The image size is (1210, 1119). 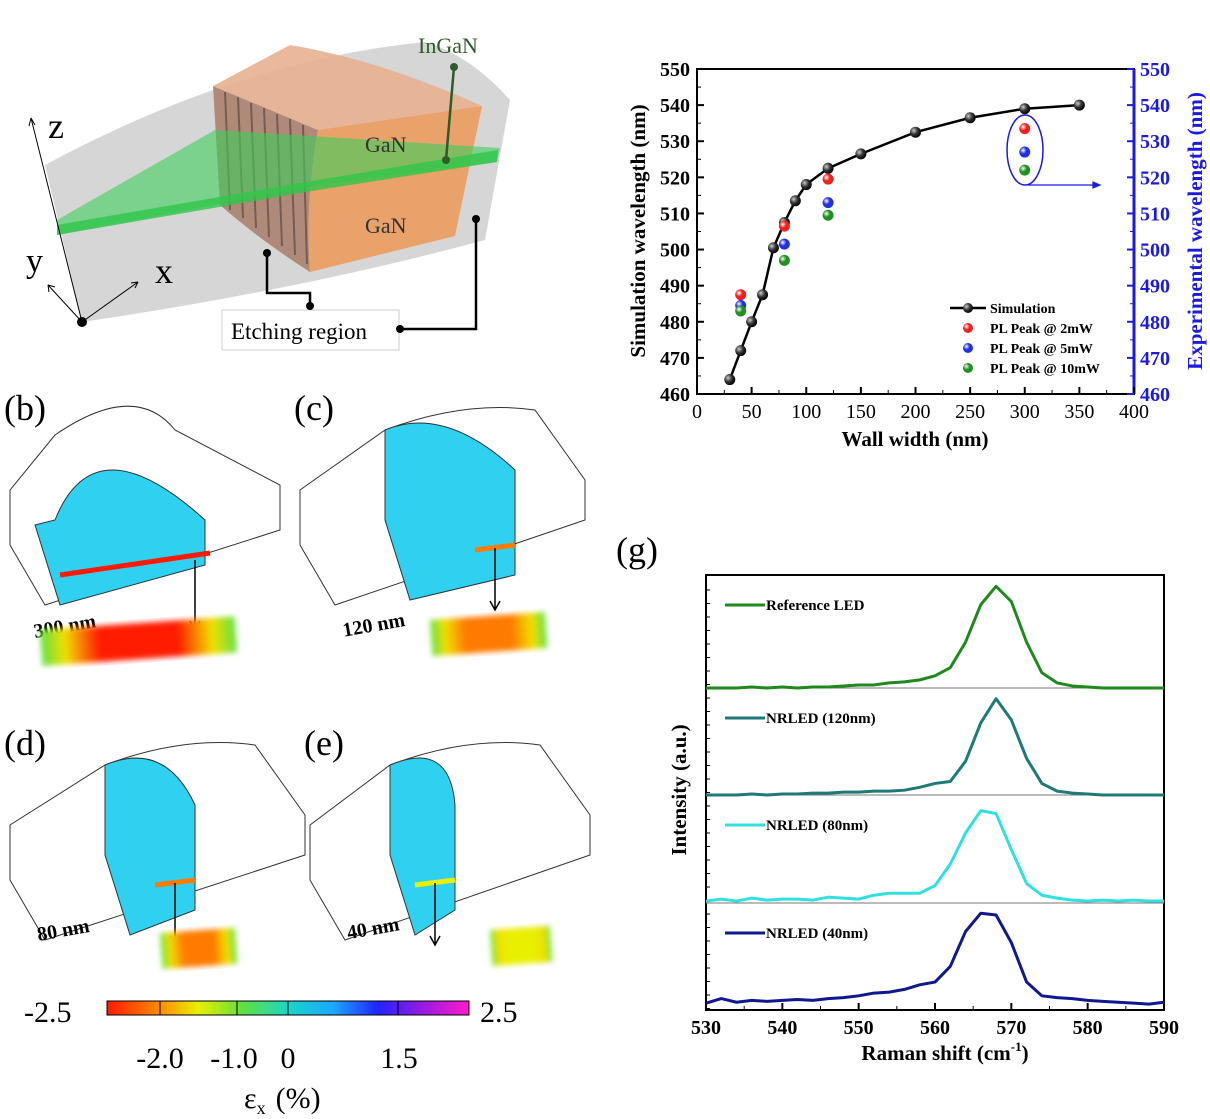 What do you see at coordinates (1155, 106) in the screenshot?
I see `y2-tick-label: 540` at bounding box center [1155, 106].